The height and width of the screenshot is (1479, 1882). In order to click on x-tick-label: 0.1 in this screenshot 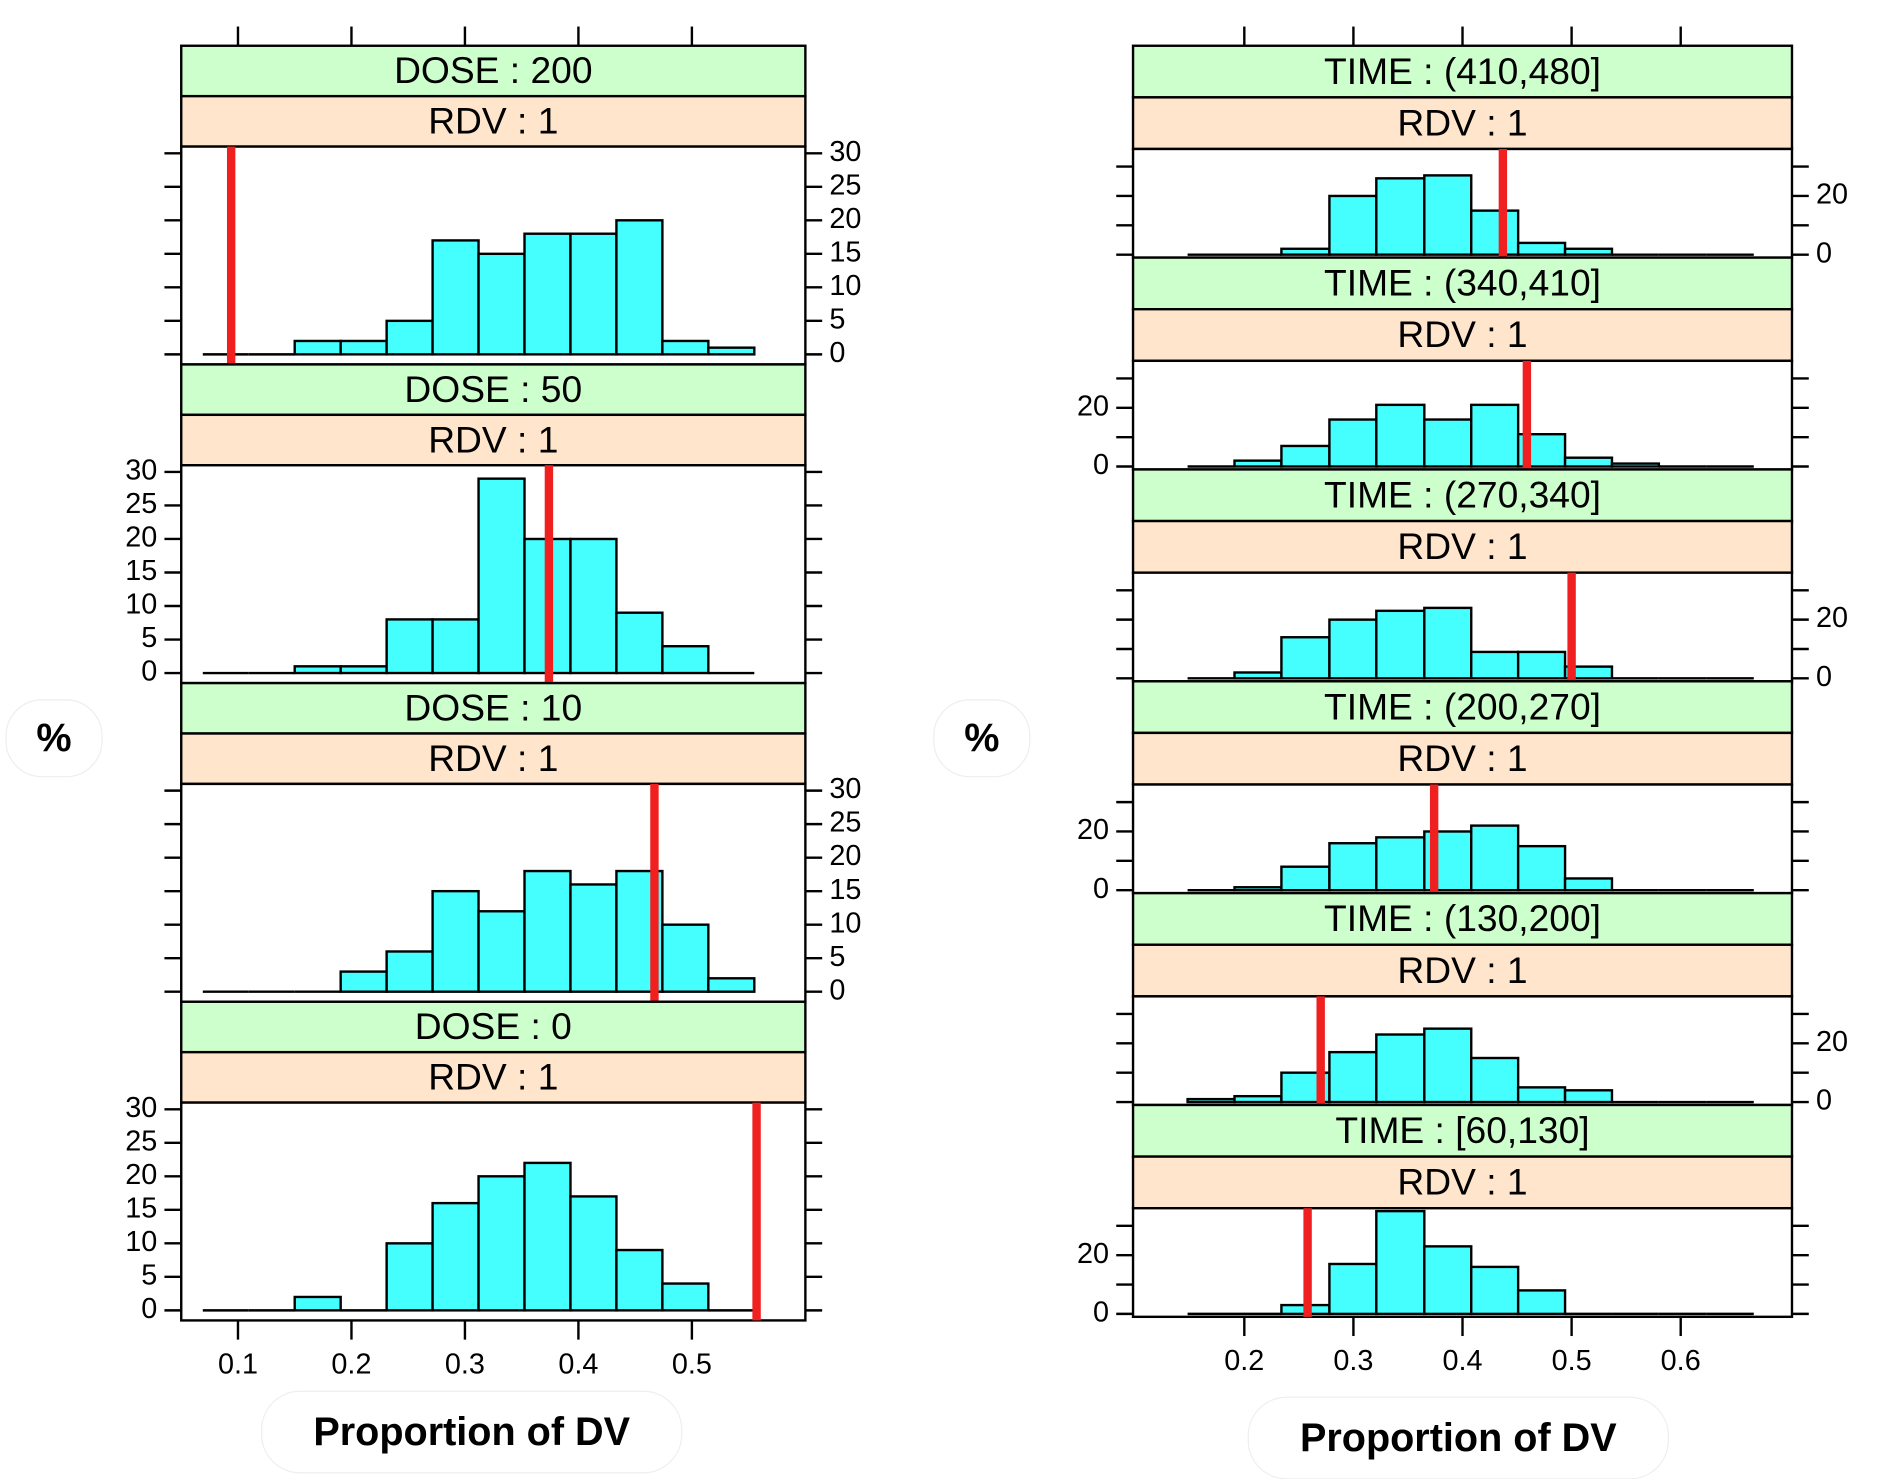, I will do `click(238, 1365)`.